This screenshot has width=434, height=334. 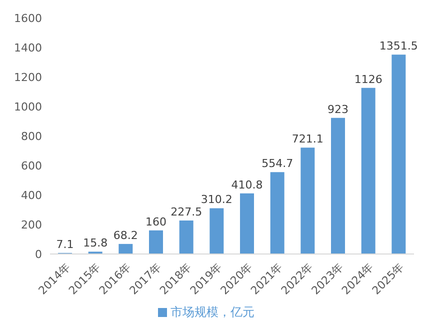 I want to click on data-label: 554.7, so click(x=278, y=163).